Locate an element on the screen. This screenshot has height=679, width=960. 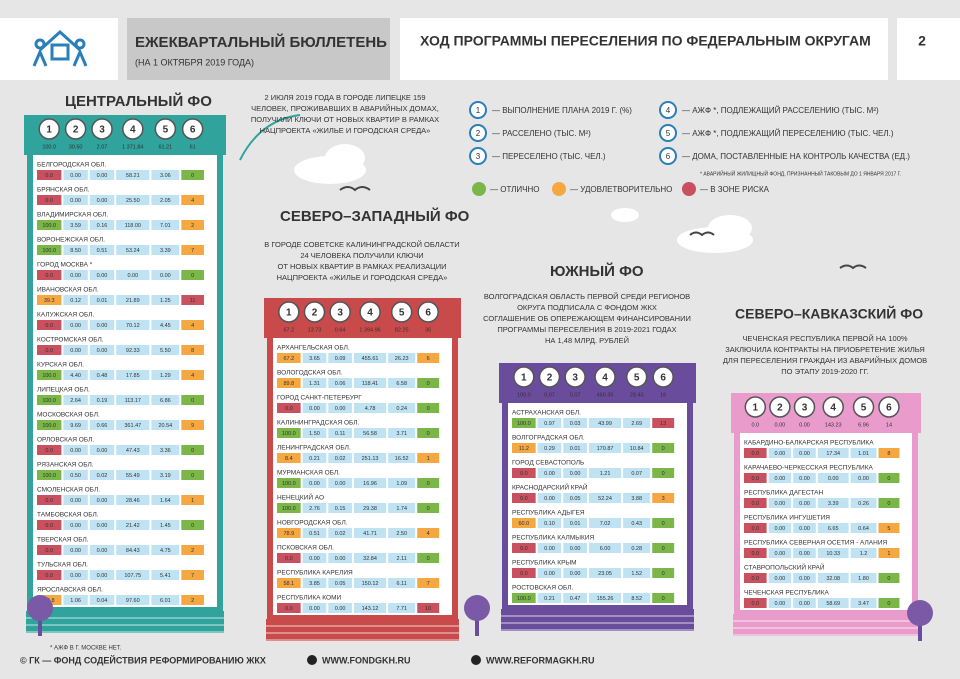
region-value: 113.17 is located at coordinates (133, 401).